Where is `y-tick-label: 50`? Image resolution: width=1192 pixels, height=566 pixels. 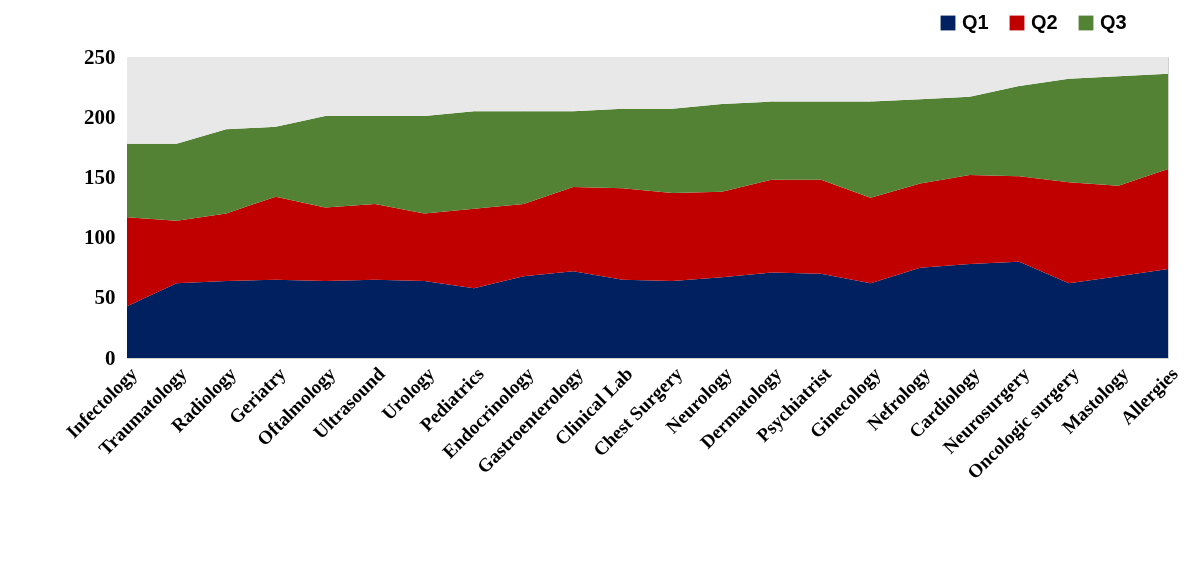 y-tick-label: 50 is located at coordinates (105, 297).